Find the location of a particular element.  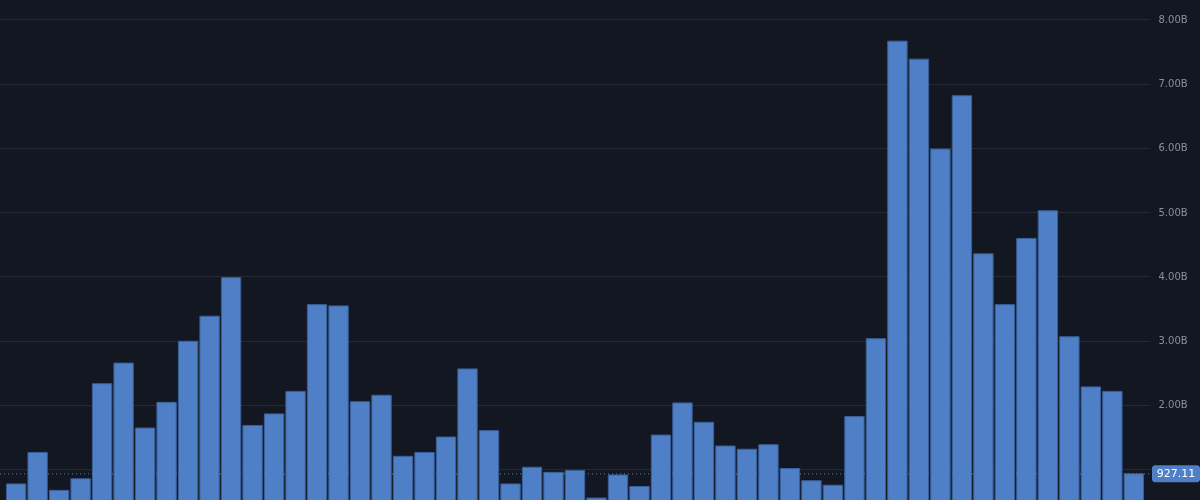

ref-line-label: 927.11 is located at coordinates (1176, 473).